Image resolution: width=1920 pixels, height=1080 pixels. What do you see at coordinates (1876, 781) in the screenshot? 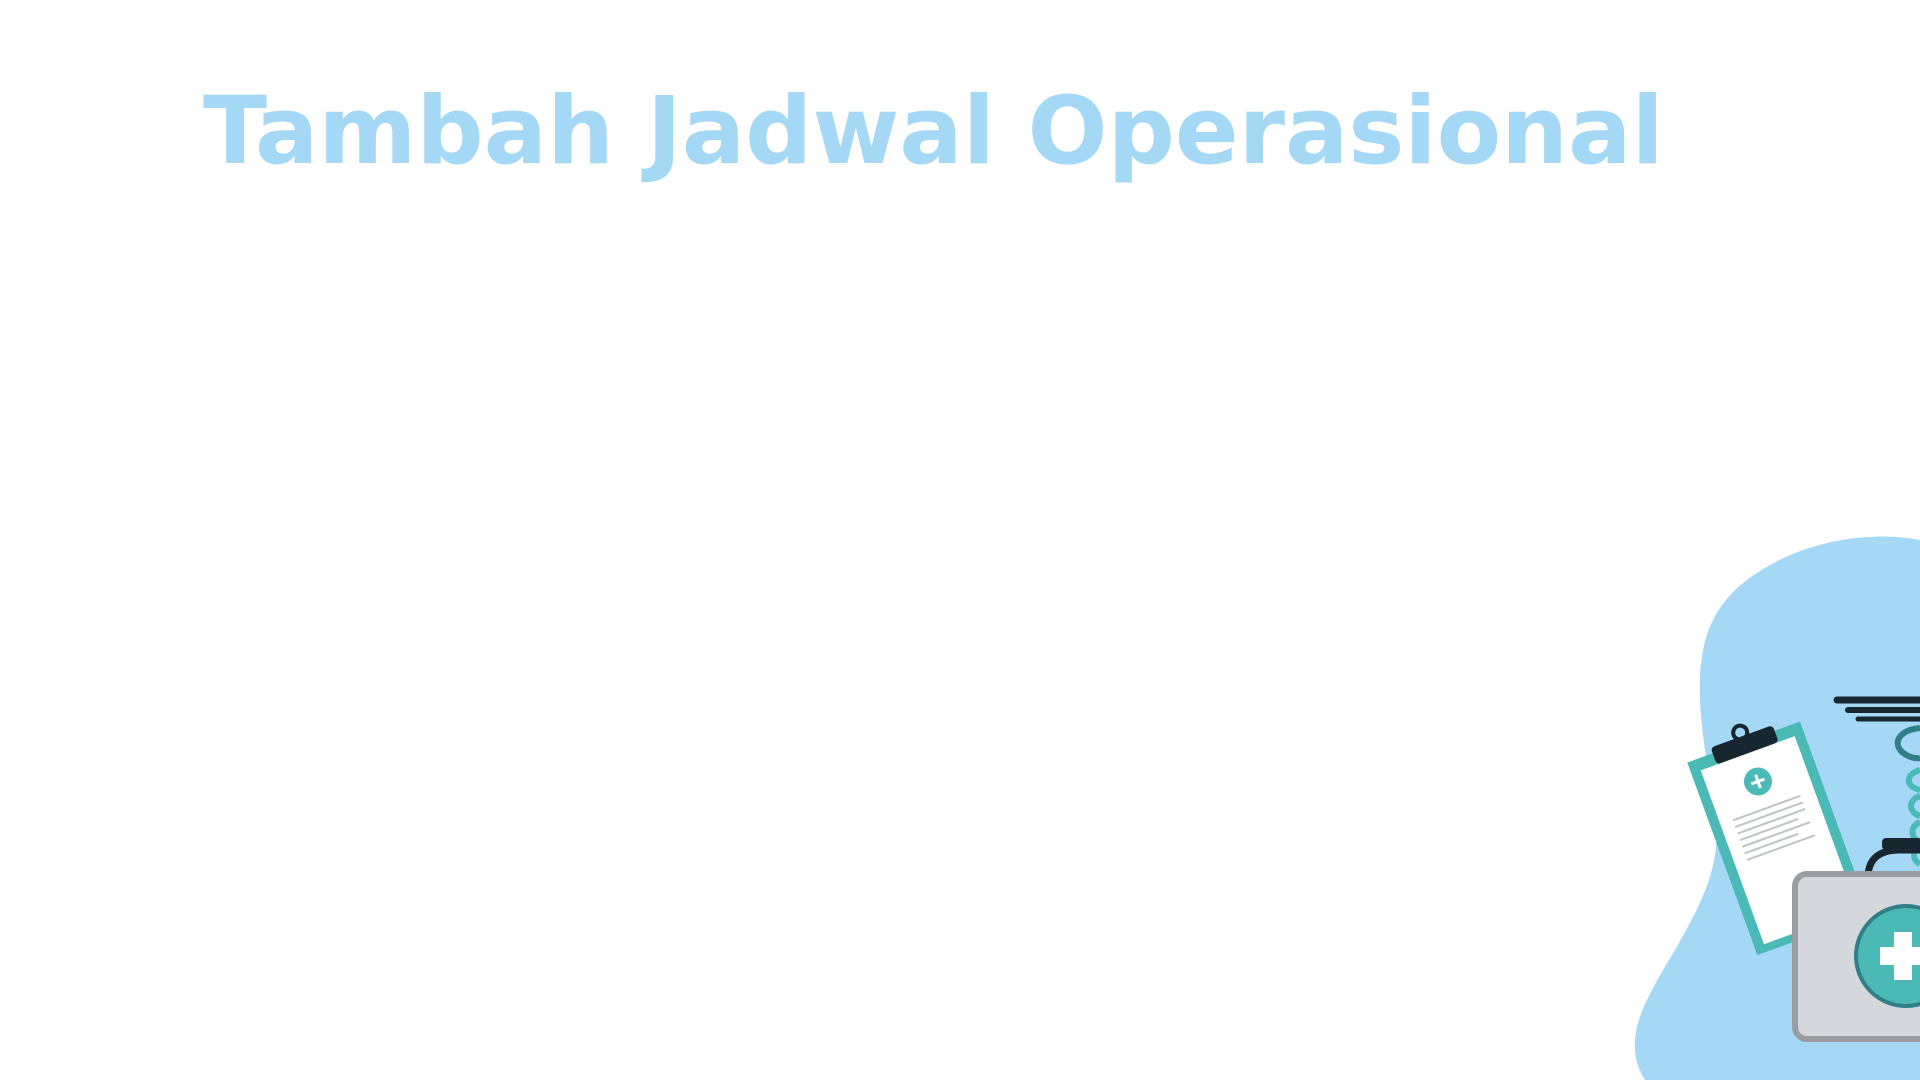
I see `caduceus-icon` at bounding box center [1876, 781].